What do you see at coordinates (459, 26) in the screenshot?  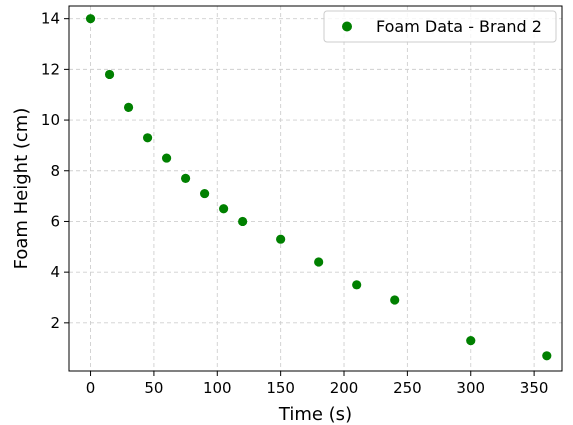 I see `legend-label: Foam Data - Brand 2` at bounding box center [459, 26].